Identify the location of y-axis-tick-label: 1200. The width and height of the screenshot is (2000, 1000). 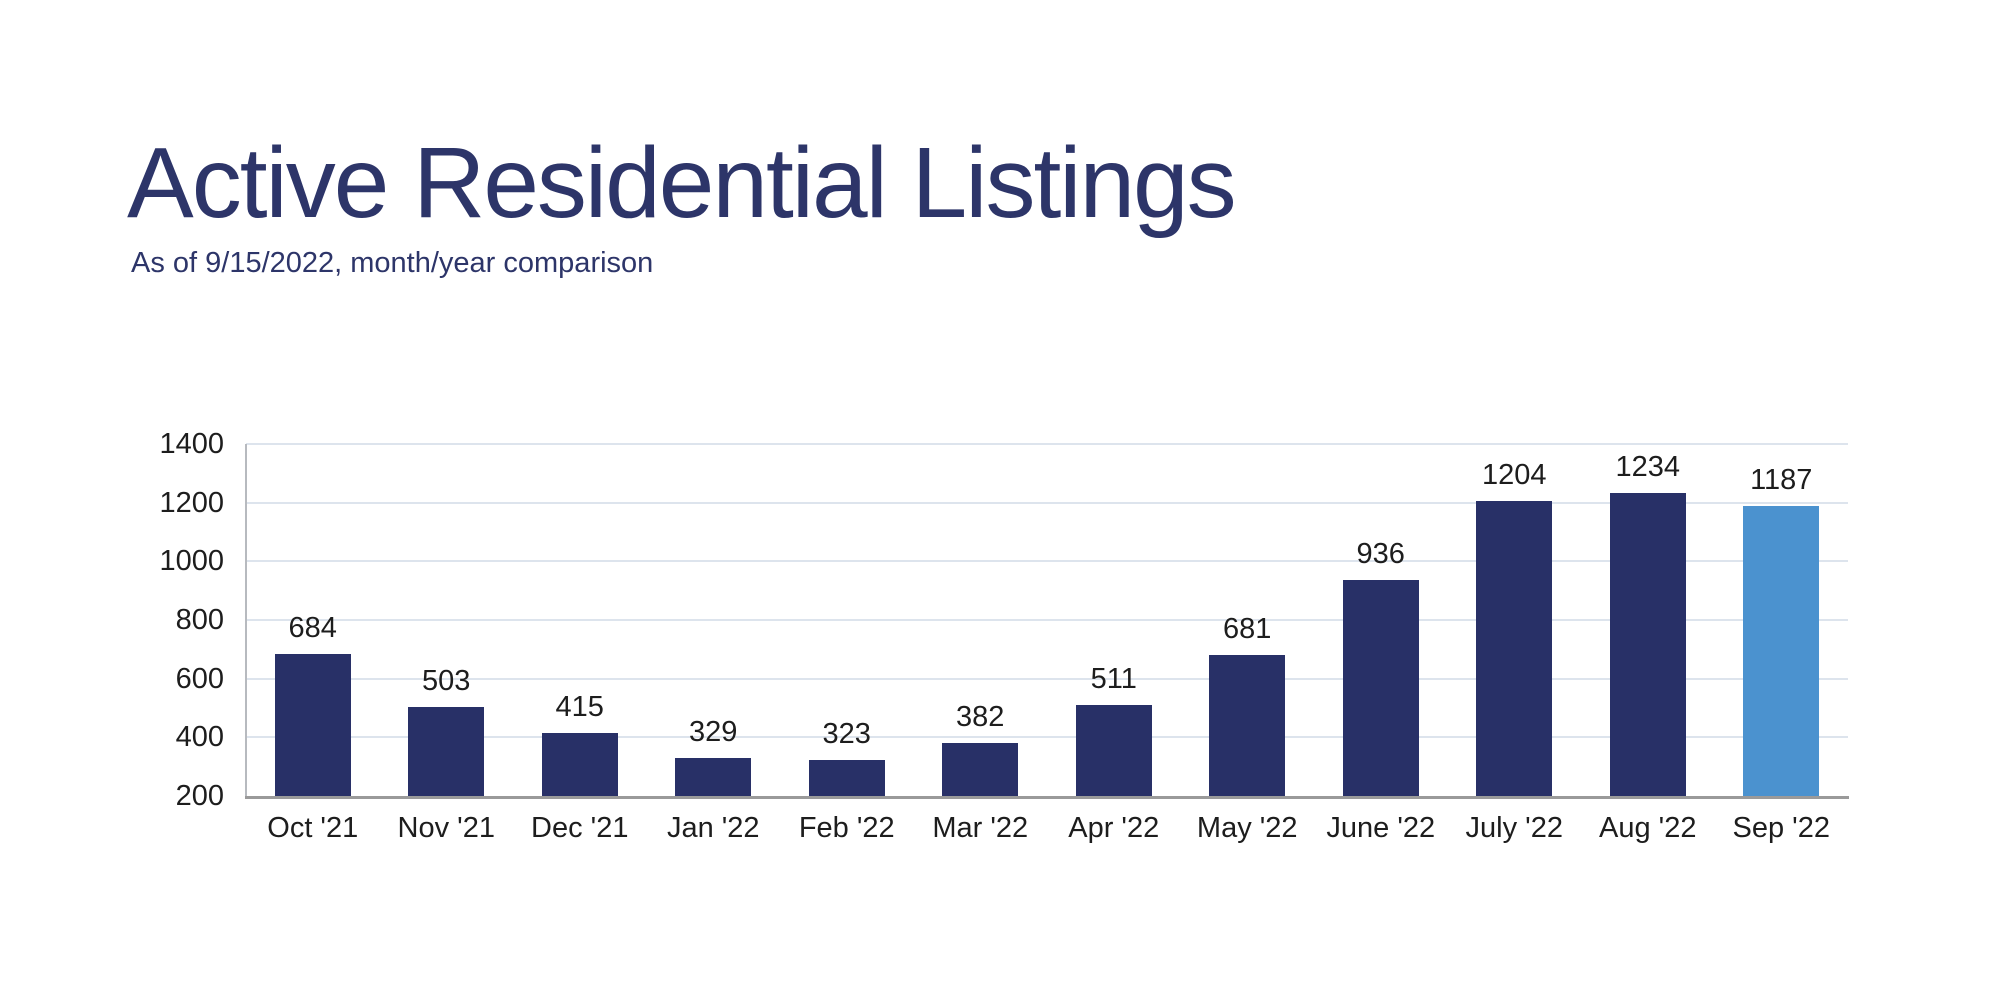
(191, 502).